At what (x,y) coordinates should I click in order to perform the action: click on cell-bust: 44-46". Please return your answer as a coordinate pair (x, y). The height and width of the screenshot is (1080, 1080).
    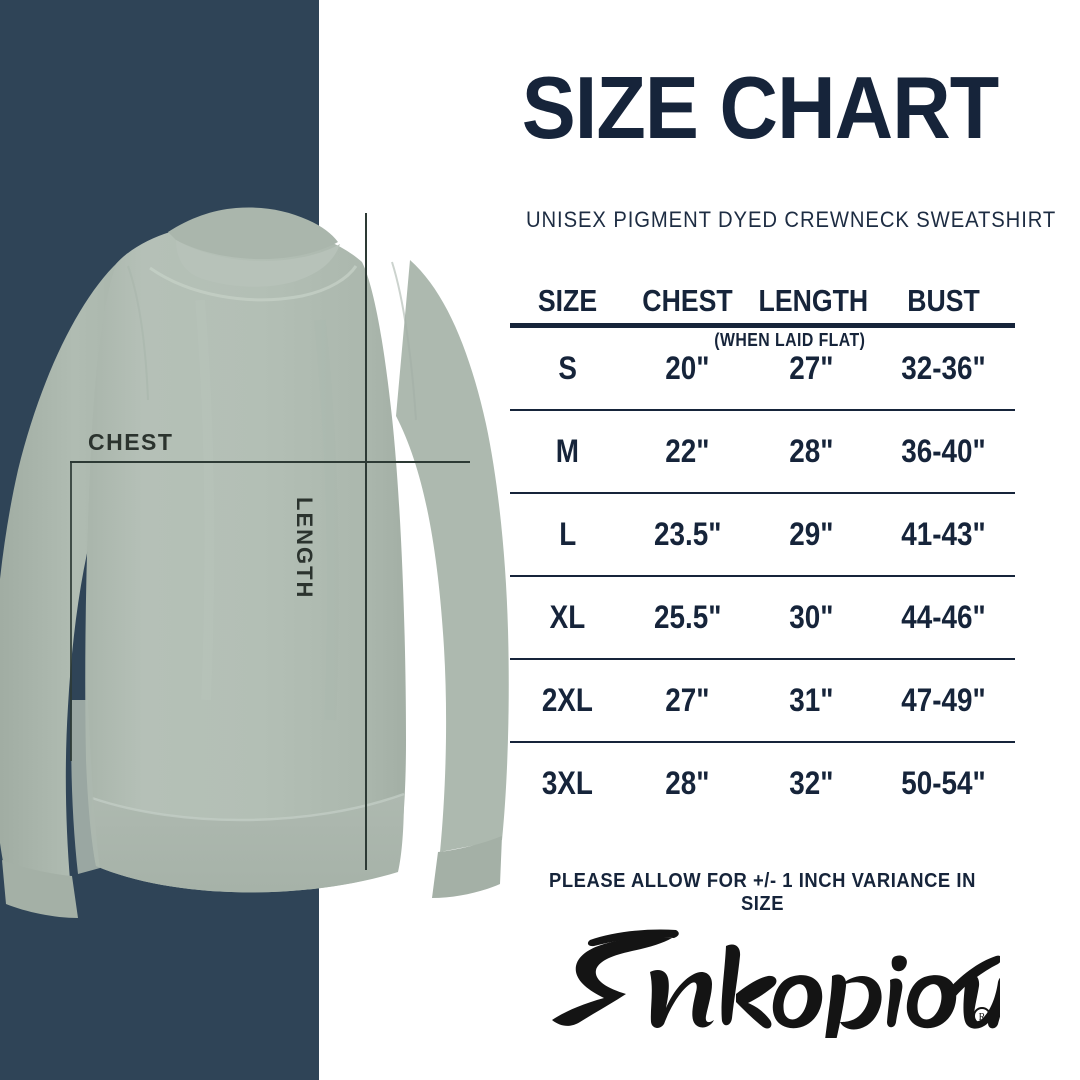
    Looking at the image, I should click on (943, 617).